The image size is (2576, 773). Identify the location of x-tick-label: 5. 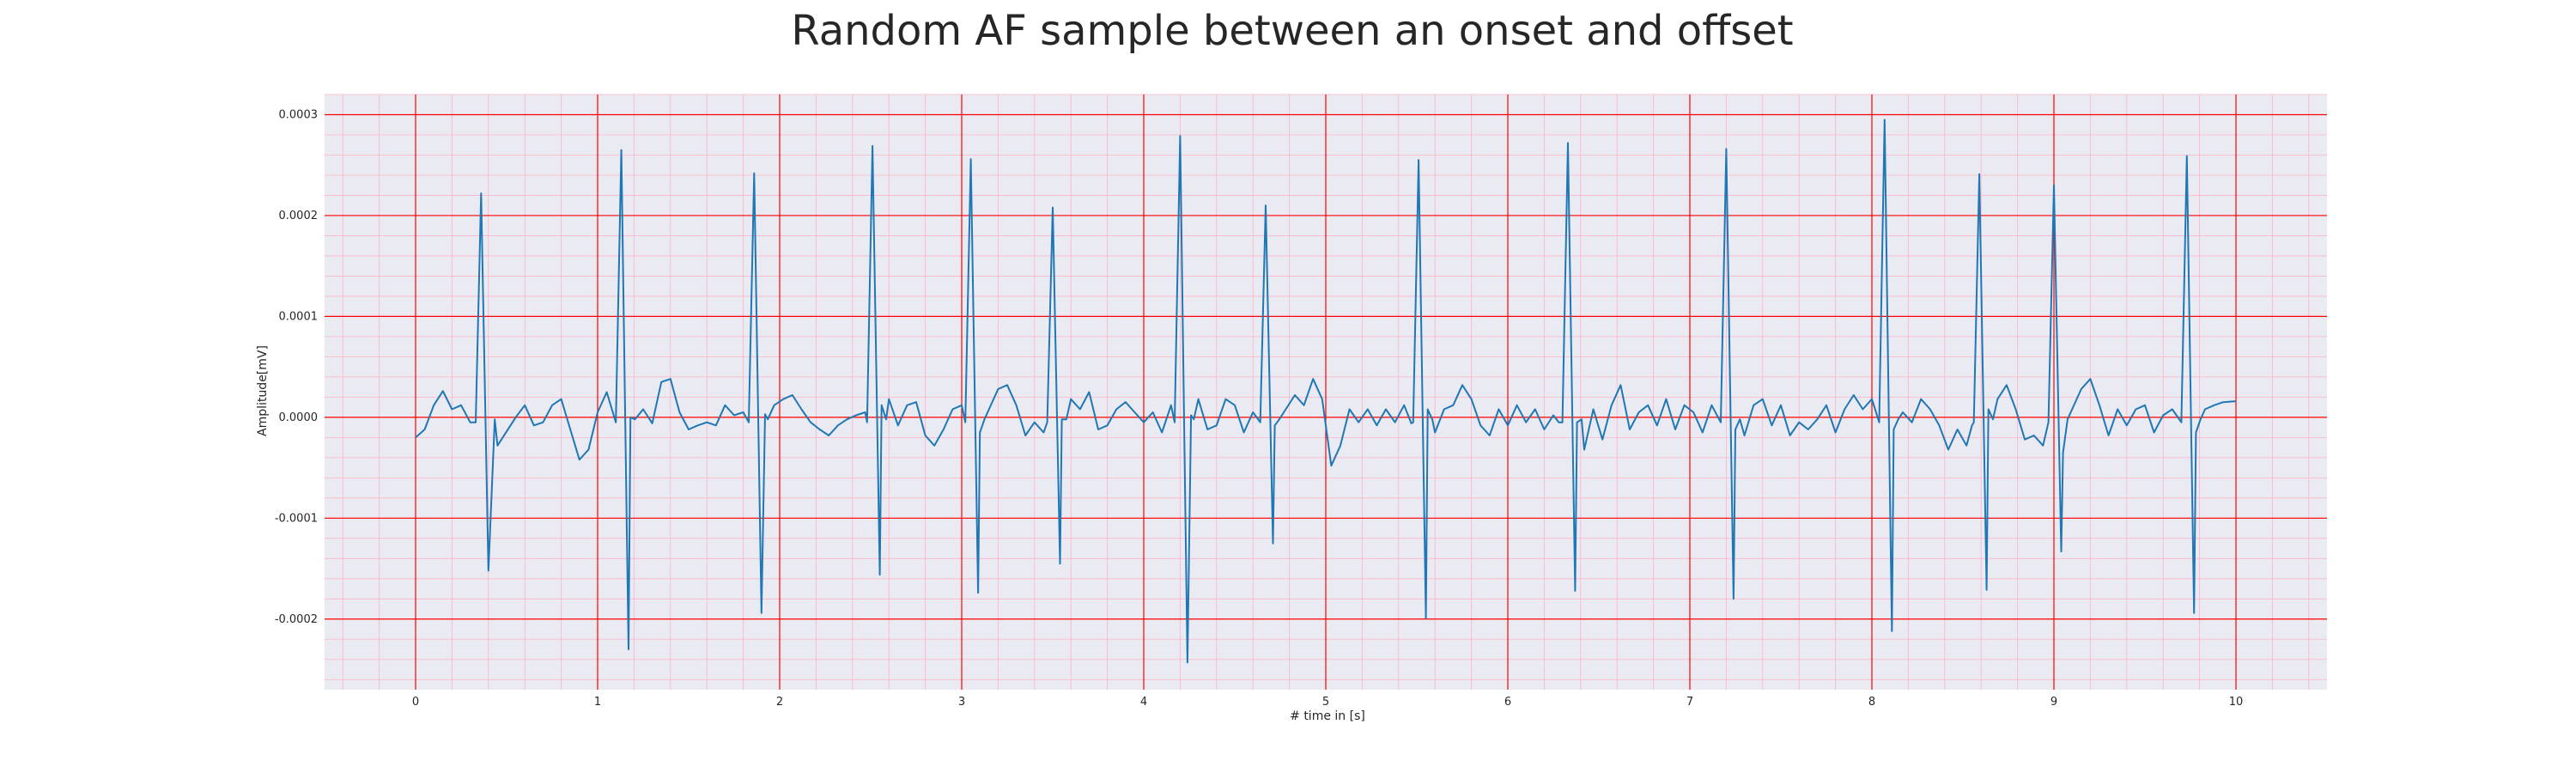
(1325, 702).